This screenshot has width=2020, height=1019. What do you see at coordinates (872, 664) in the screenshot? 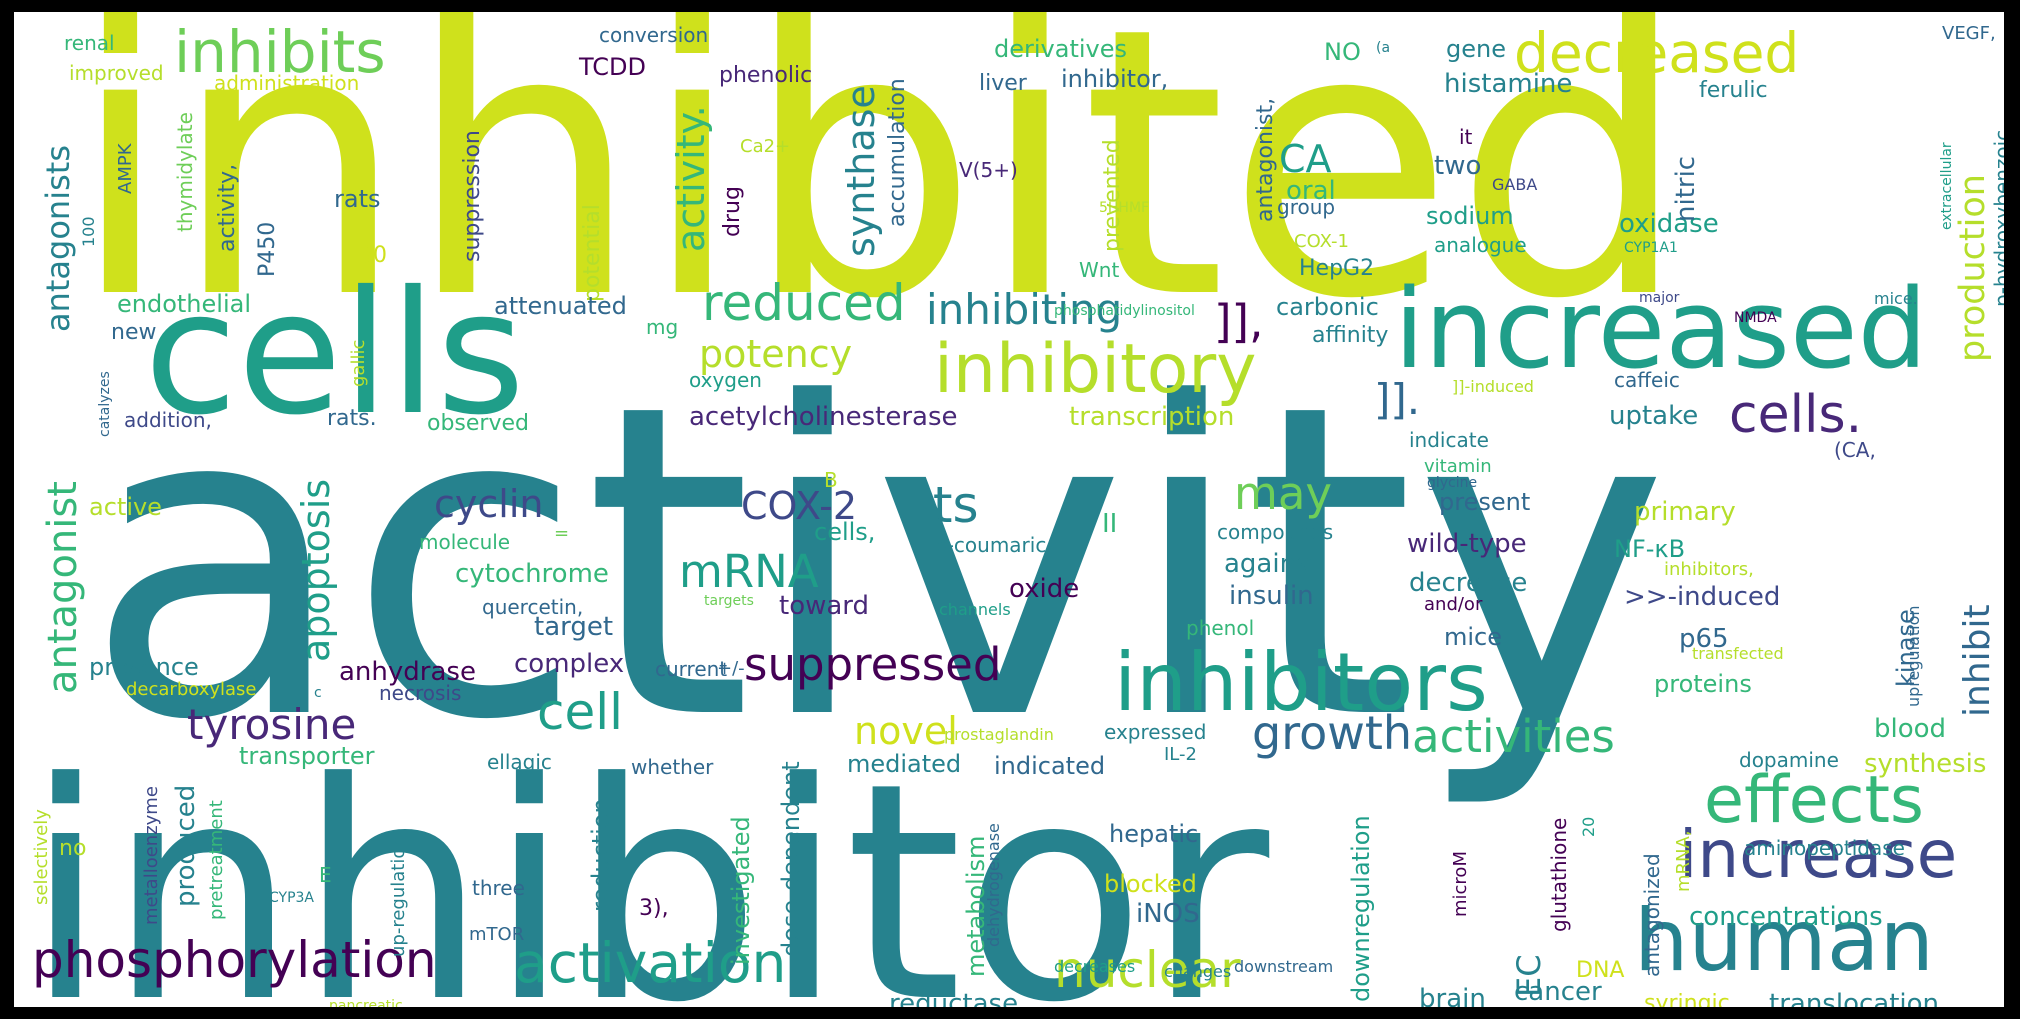
I see `word-suppressed: suppressed` at bounding box center [872, 664].